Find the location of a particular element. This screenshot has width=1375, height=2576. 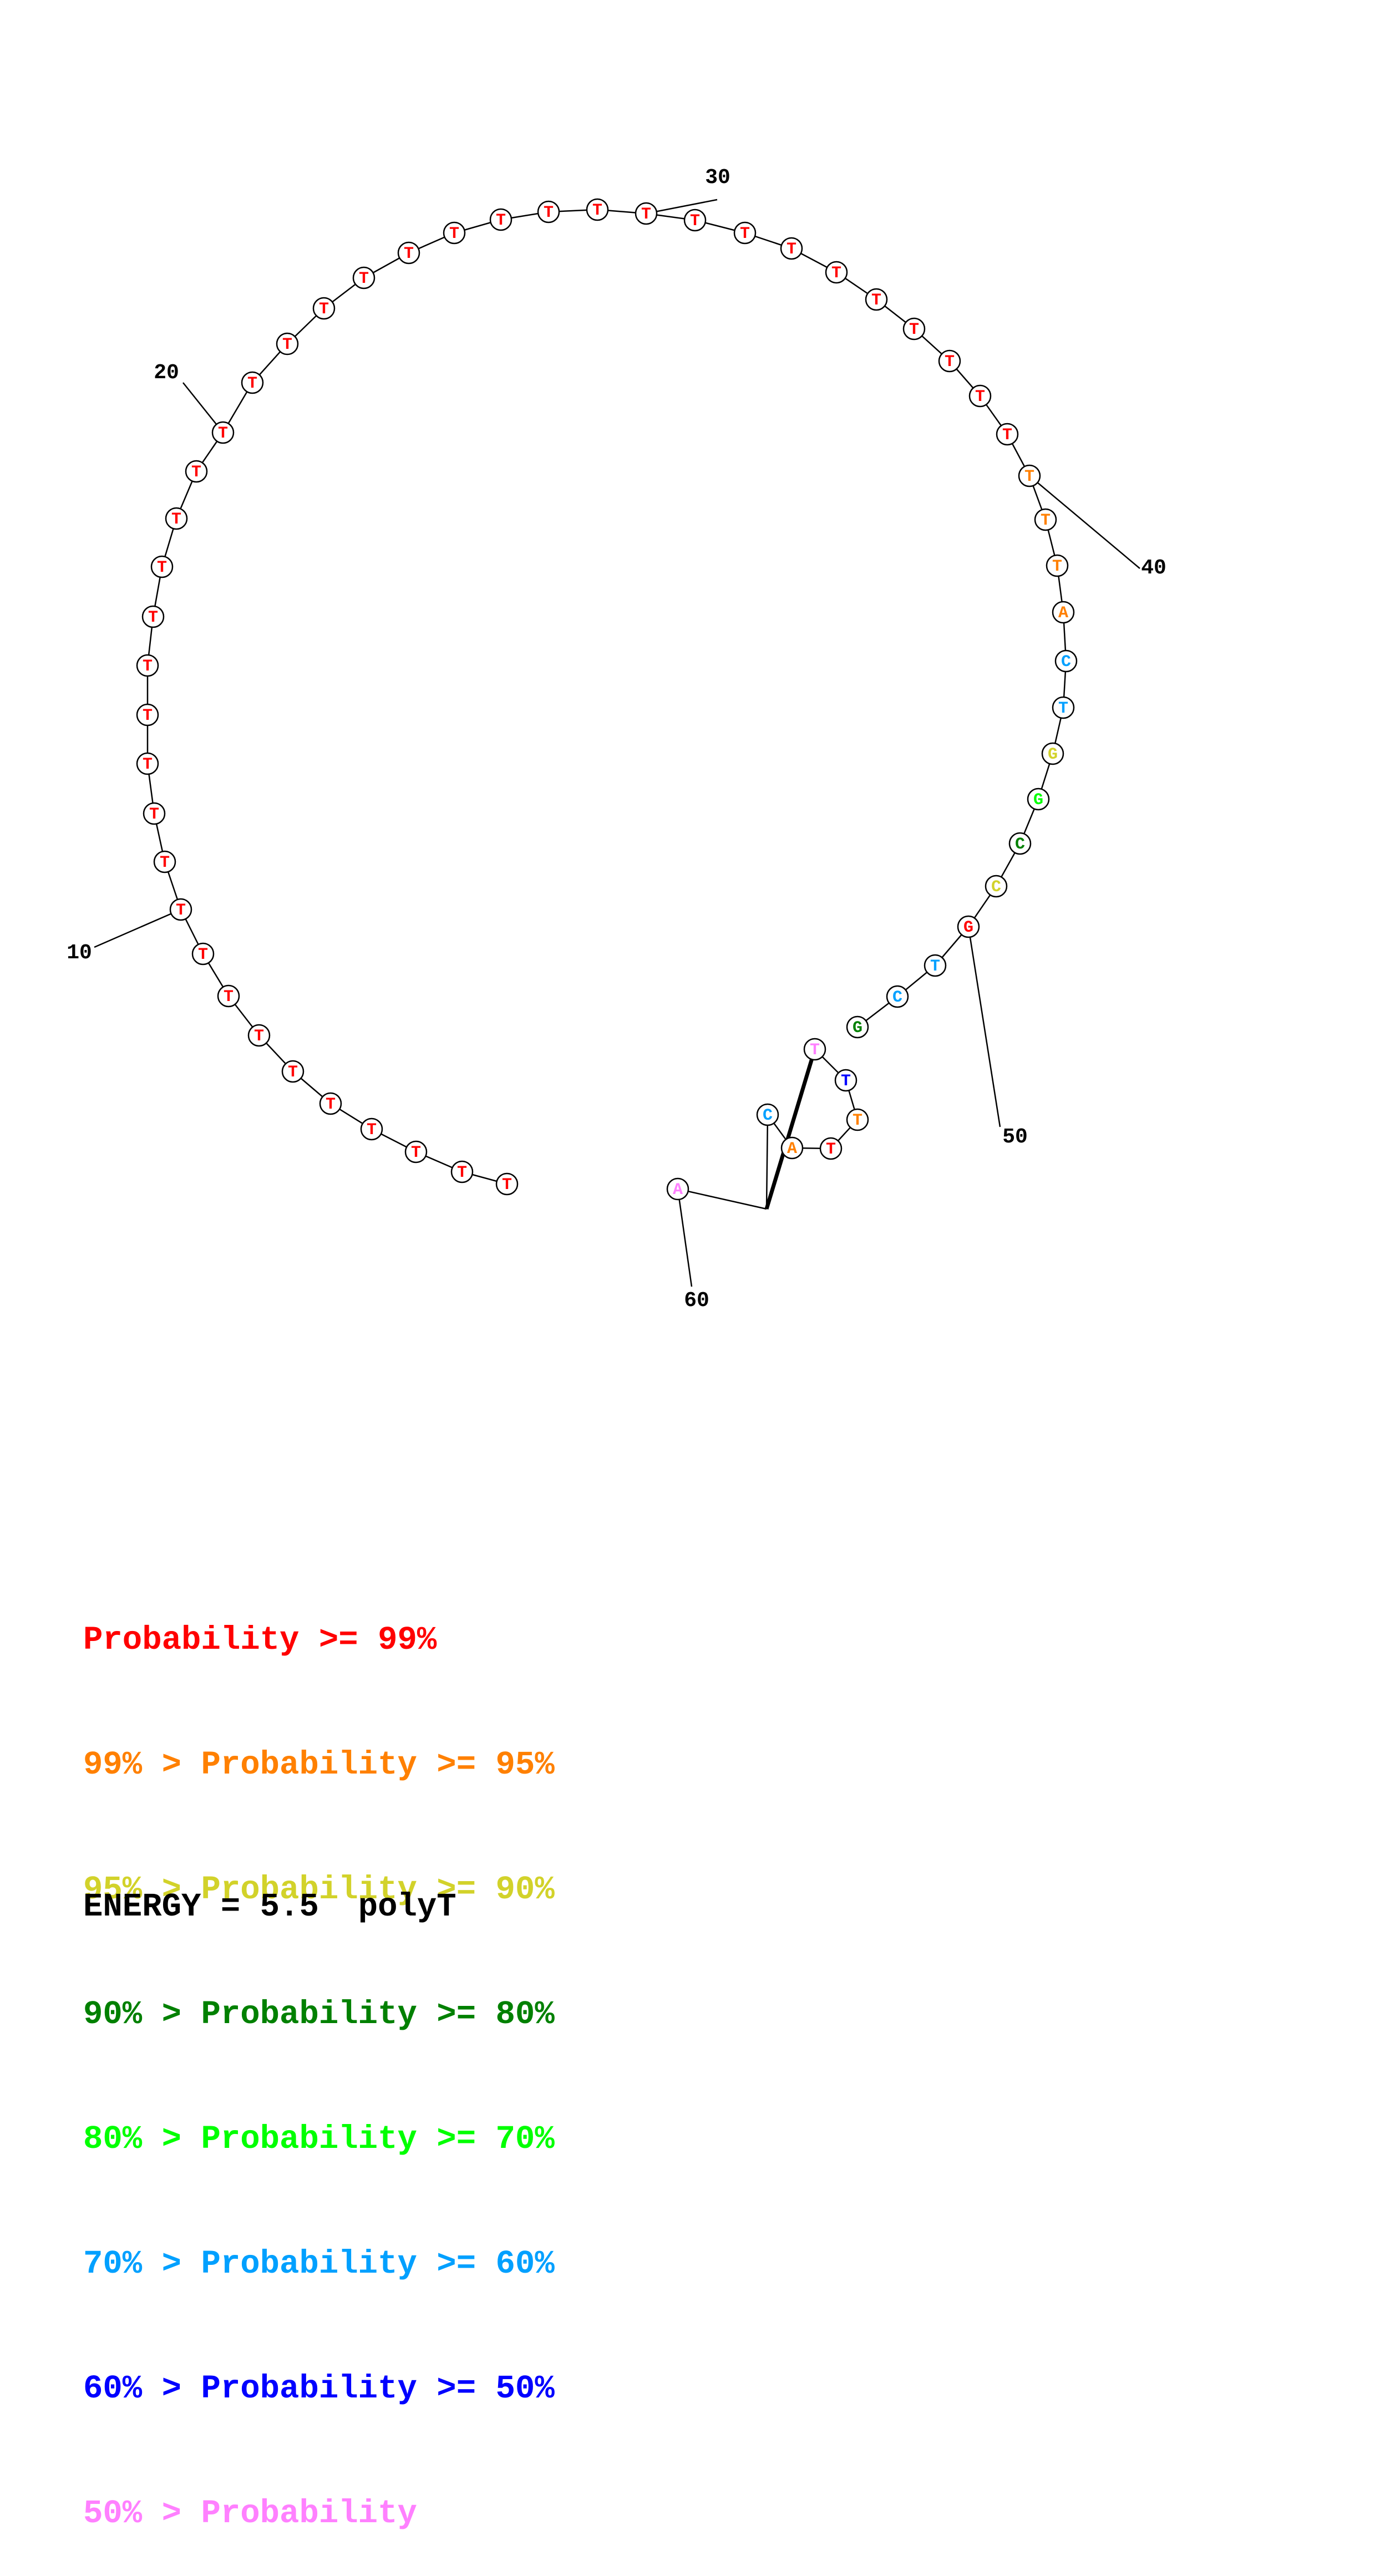

nucleotide: A is located at coordinates (677, 1189).